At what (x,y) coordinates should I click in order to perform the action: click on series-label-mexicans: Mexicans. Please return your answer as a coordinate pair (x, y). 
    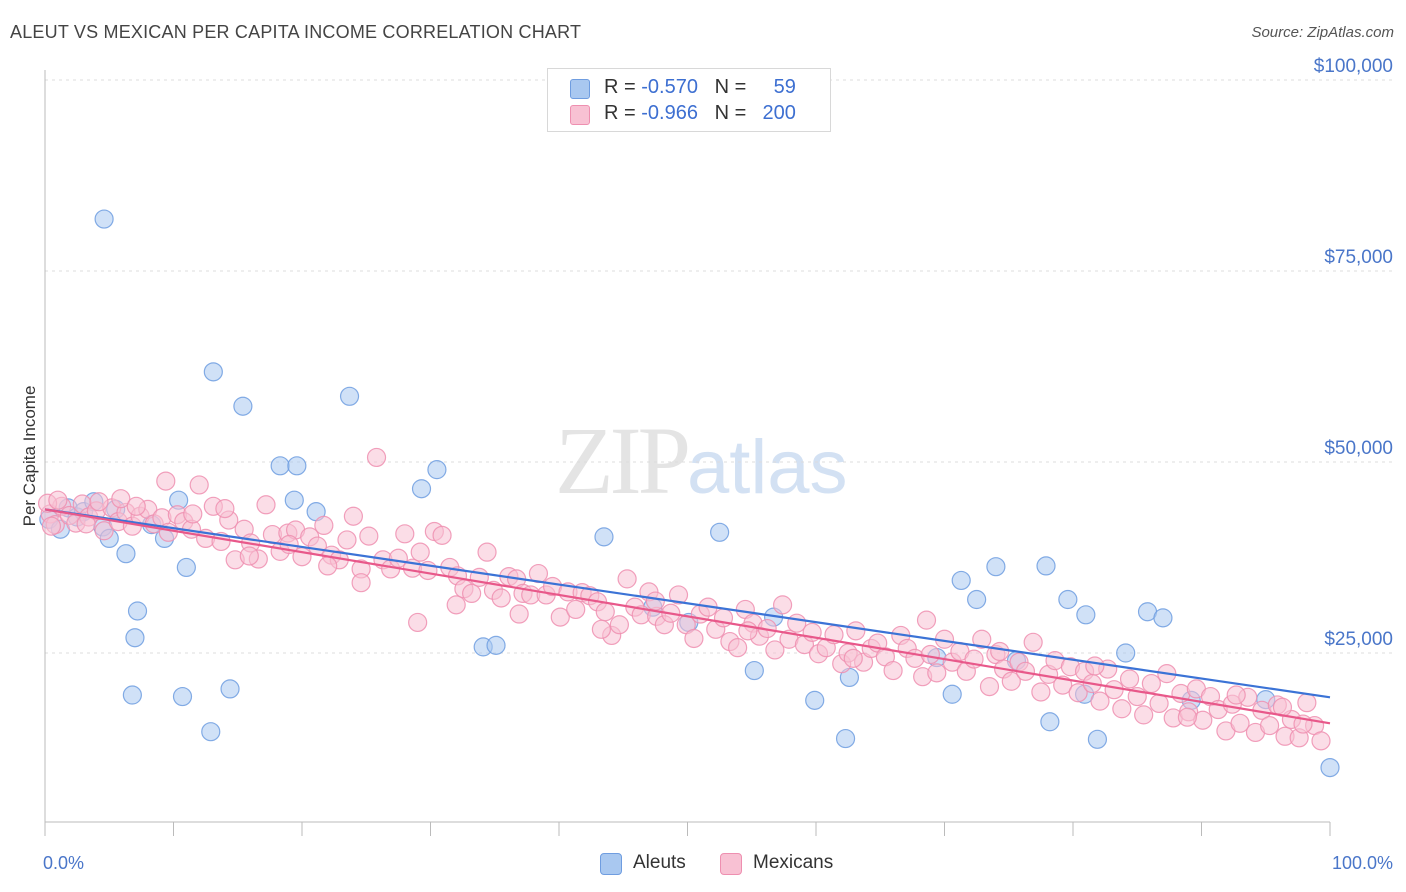
    Looking at the image, I should click on (793, 862).